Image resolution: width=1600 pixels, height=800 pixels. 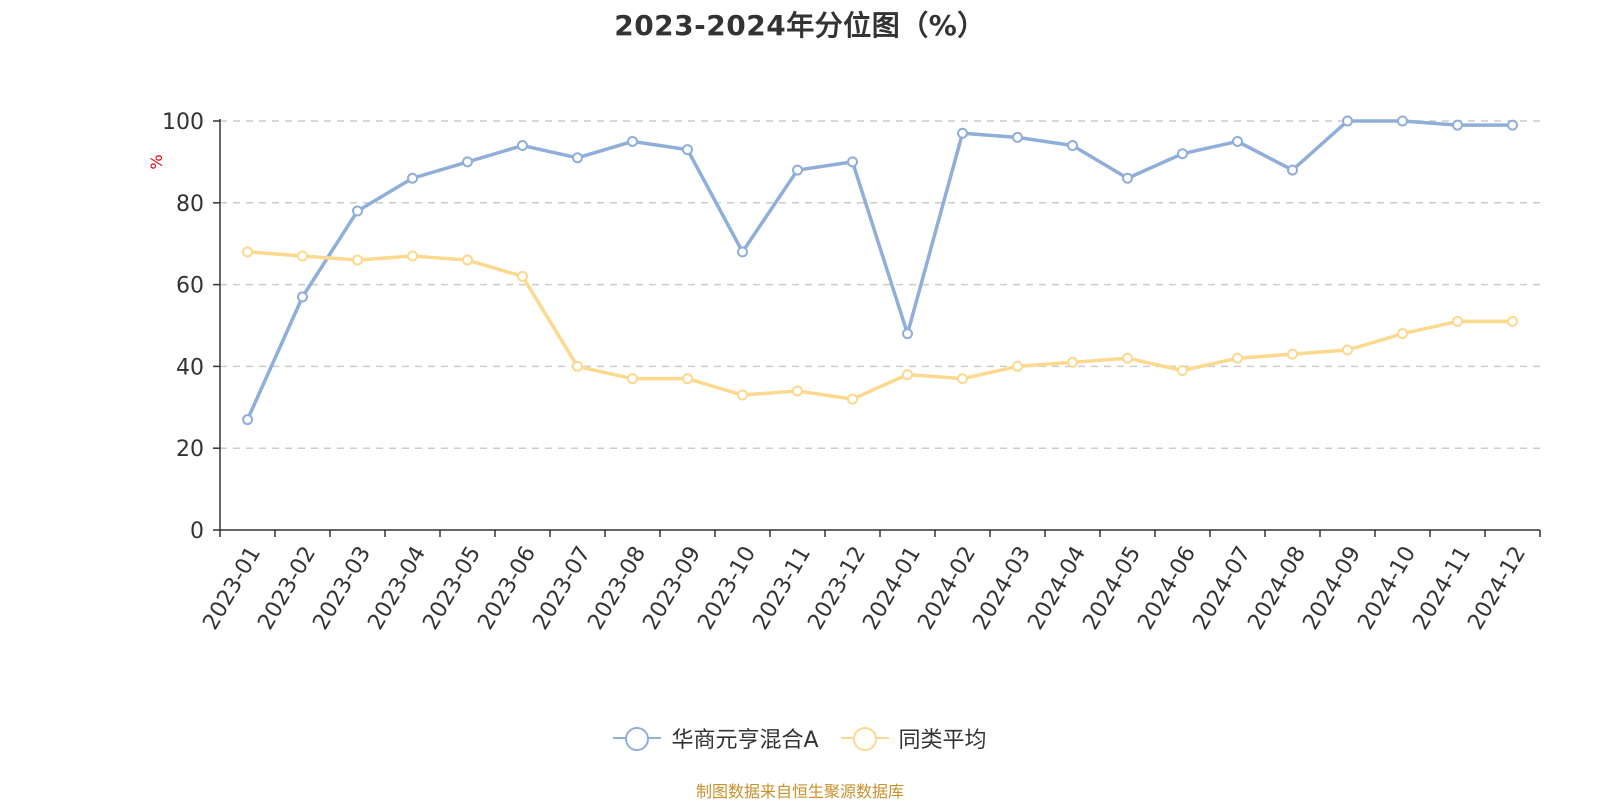 I want to click on legend-item-series-2: 同类平均, so click(x=913, y=738).